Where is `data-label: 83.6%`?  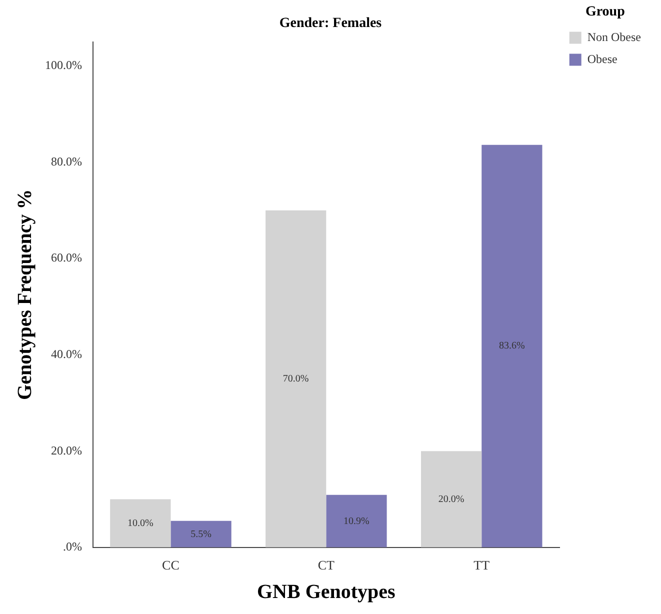 data-label: 83.6% is located at coordinates (512, 346).